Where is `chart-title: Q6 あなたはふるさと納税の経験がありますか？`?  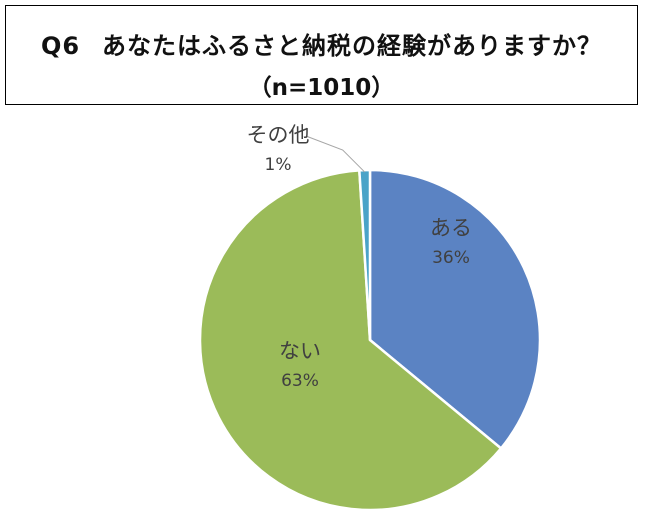
chart-title: Q6 あなたはふるさと納税の経験がありますか？ is located at coordinates (321, 43).